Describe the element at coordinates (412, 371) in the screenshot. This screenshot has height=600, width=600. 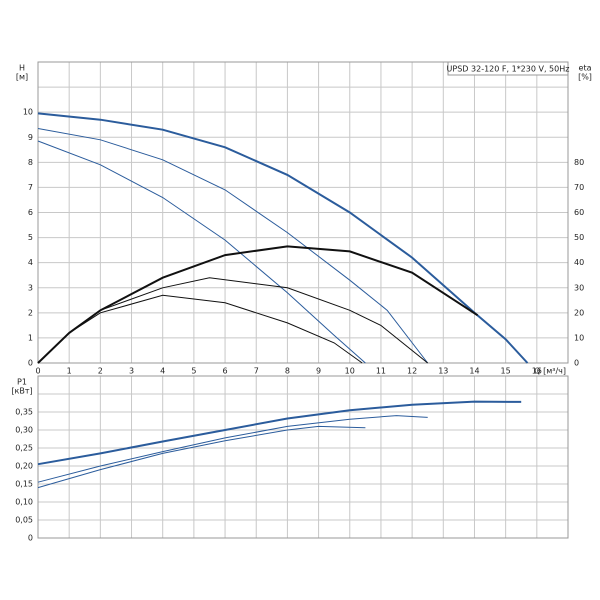
I see `x-tick-label: 12` at that location.